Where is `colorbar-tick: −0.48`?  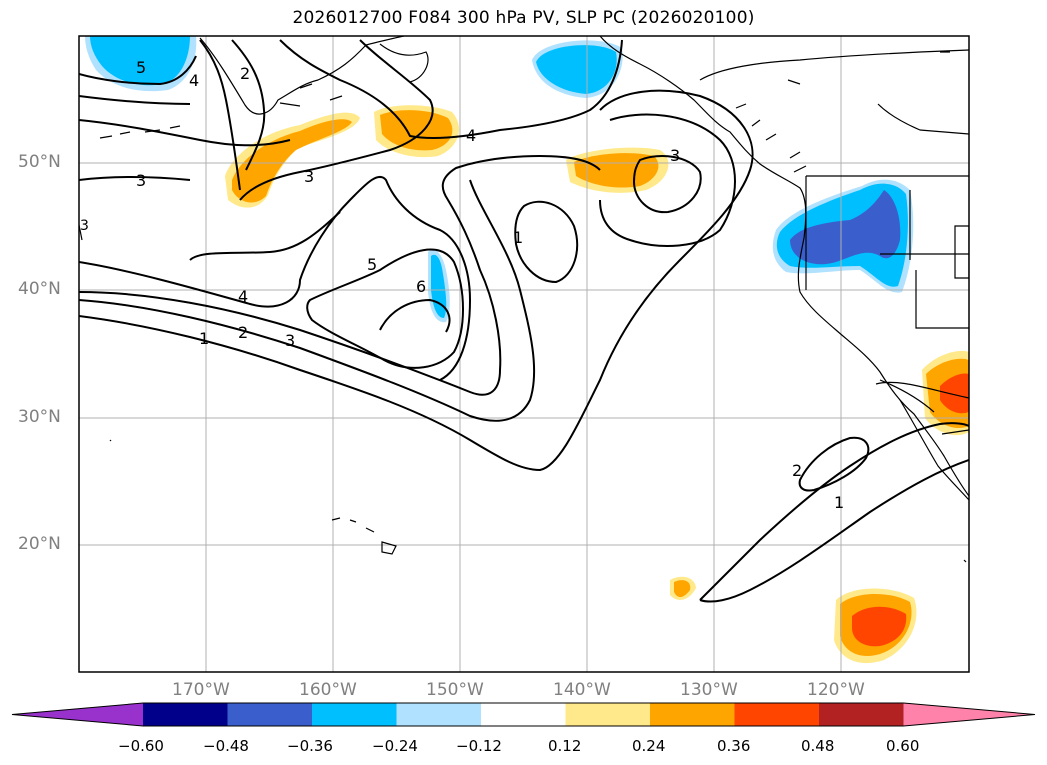
colorbar-tick: −0.48 is located at coordinates (226, 746).